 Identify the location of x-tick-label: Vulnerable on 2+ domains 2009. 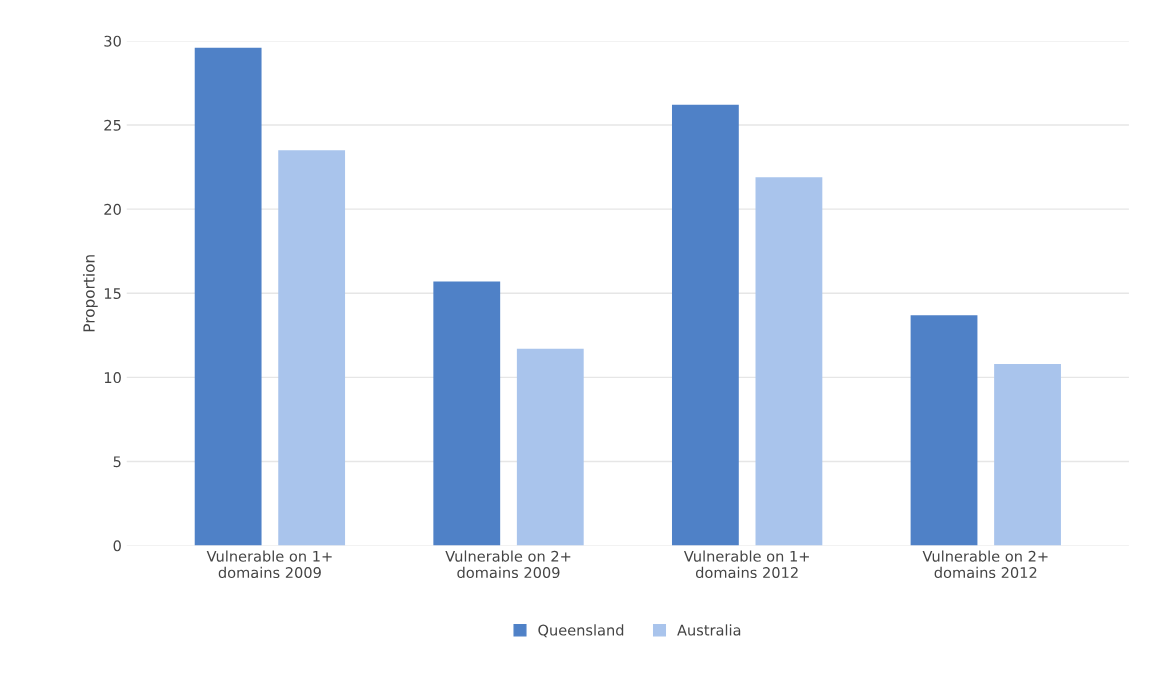
(508, 564).